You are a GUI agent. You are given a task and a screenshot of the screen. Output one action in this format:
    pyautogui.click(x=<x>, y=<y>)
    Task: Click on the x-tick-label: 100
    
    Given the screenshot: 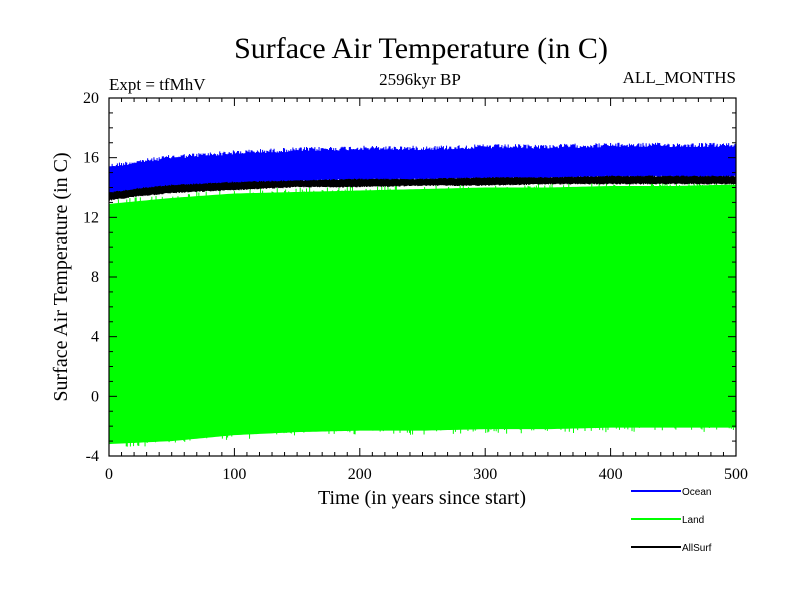 What is the action you would take?
    pyautogui.click(x=234, y=474)
    